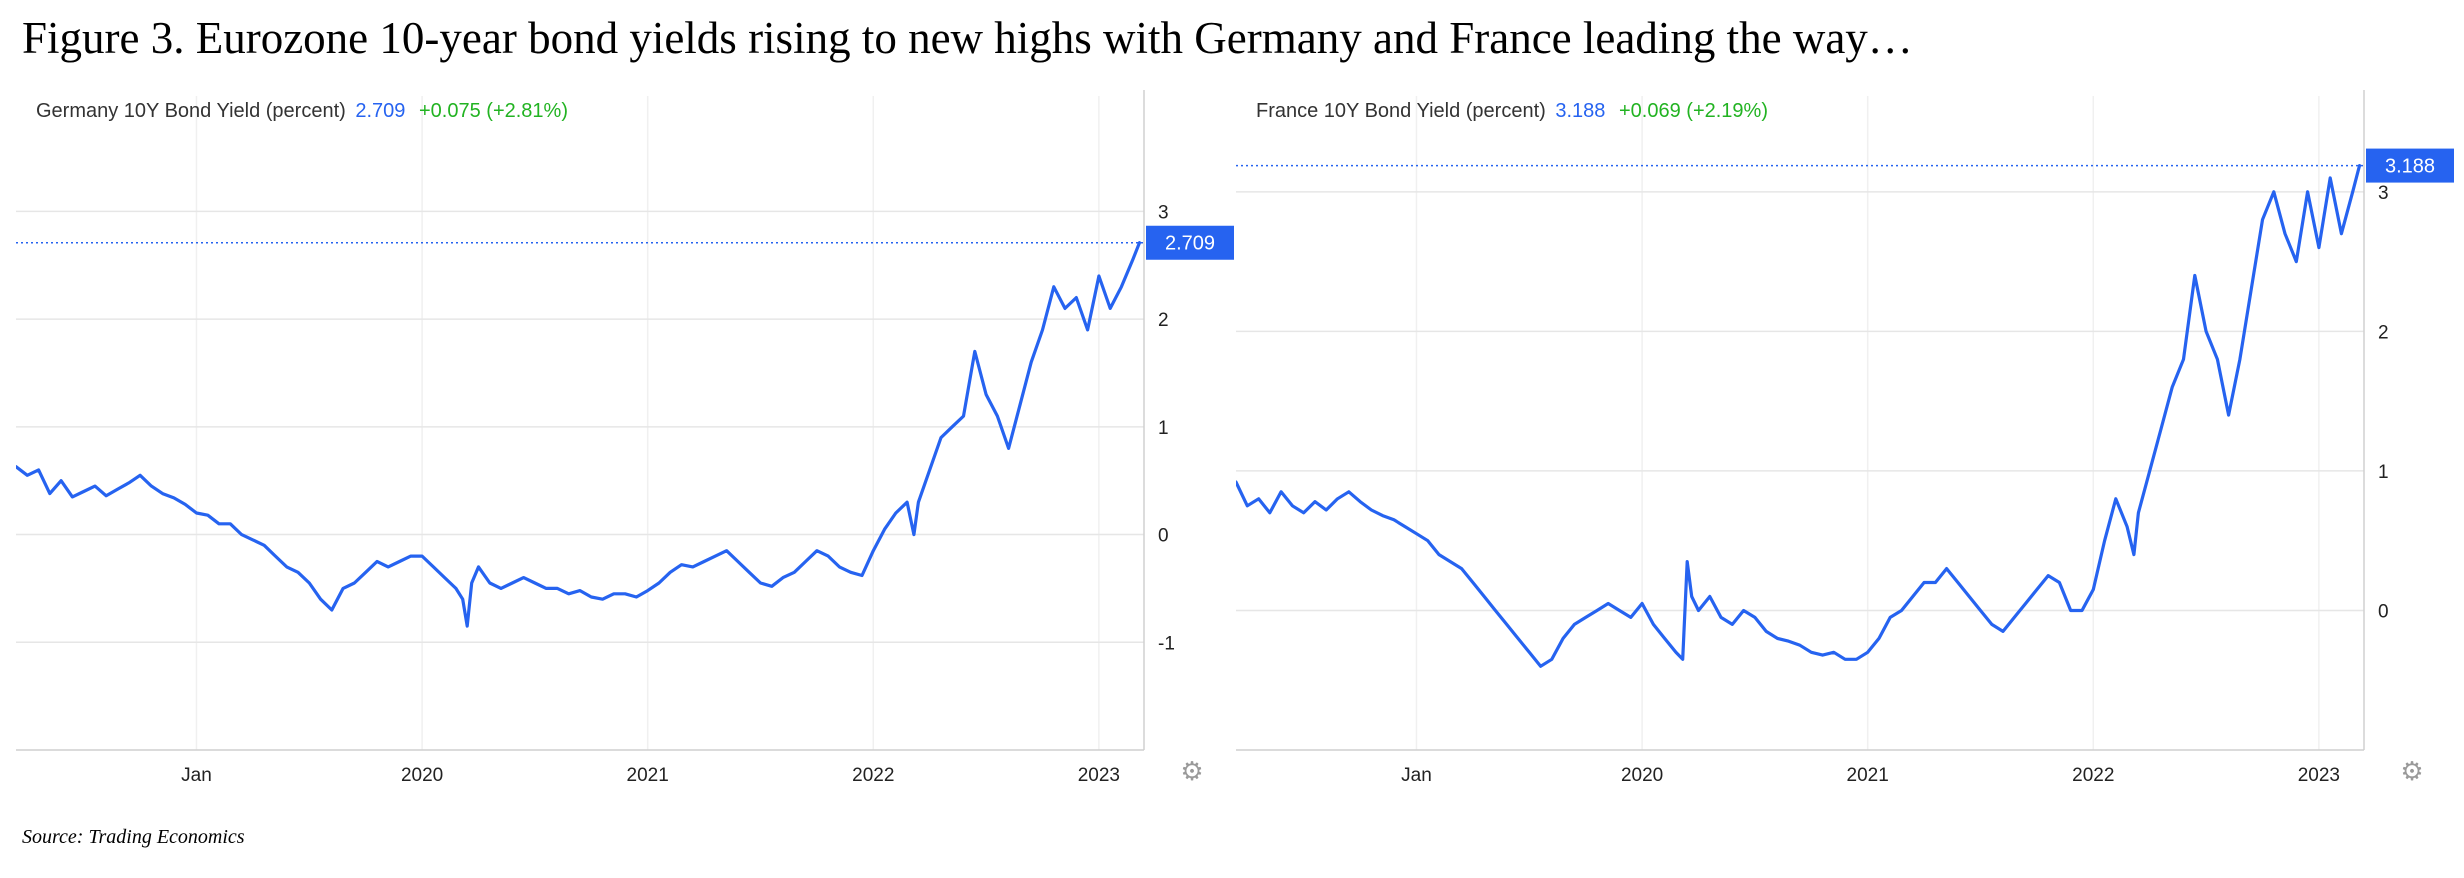 The height and width of the screenshot is (878, 2464). What do you see at coordinates (1099, 775) in the screenshot?
I see `germany-x-tick-label: 2023` at bounding box center [1099, 775].